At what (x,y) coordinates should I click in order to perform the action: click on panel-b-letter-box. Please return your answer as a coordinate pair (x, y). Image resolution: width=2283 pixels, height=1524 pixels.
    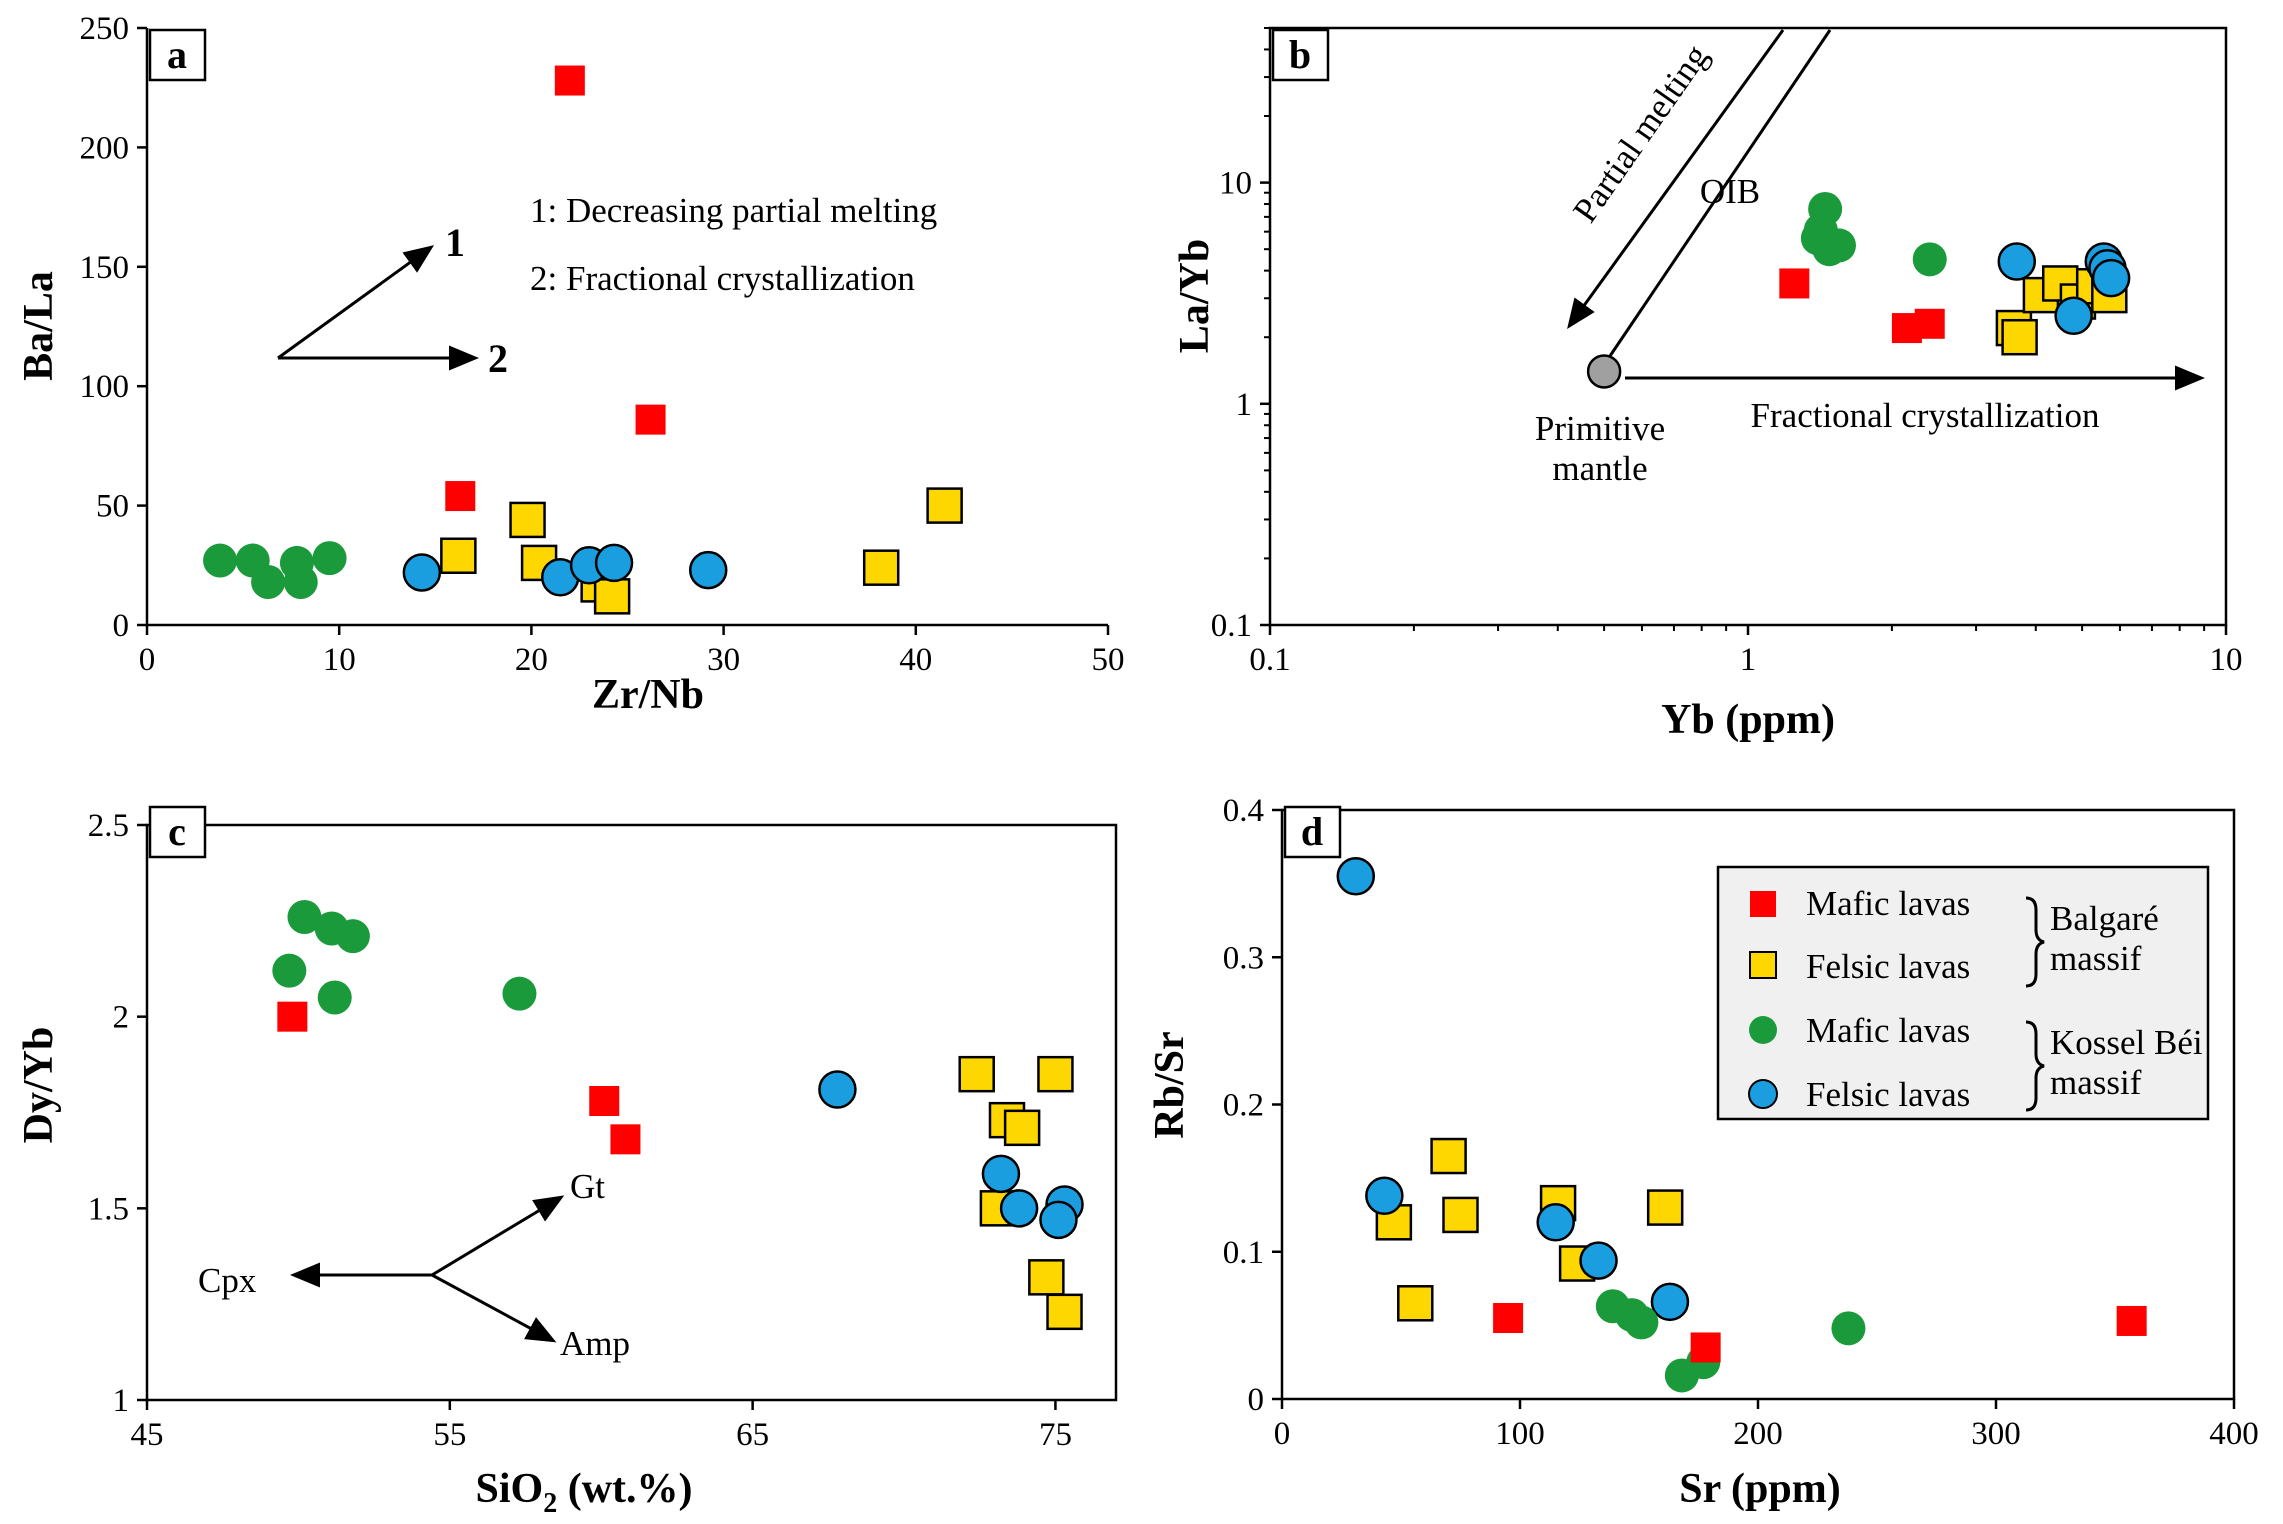
    Looking at the image, I should click on (1300, 55).